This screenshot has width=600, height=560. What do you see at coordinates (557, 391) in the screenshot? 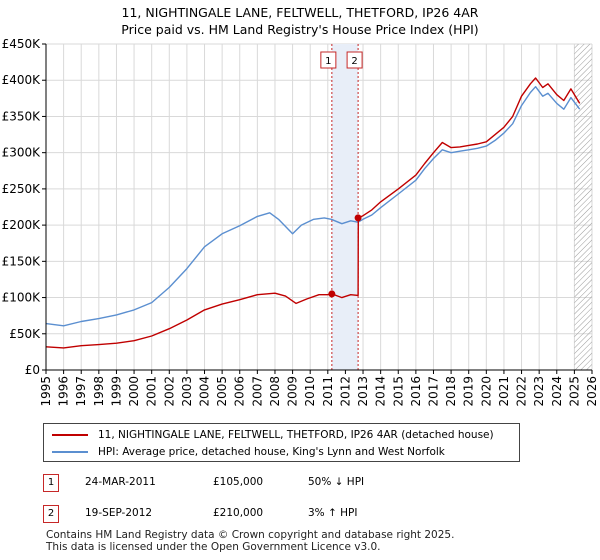
I see `x-tick-label: 2024` at bounding box center [557, 391].